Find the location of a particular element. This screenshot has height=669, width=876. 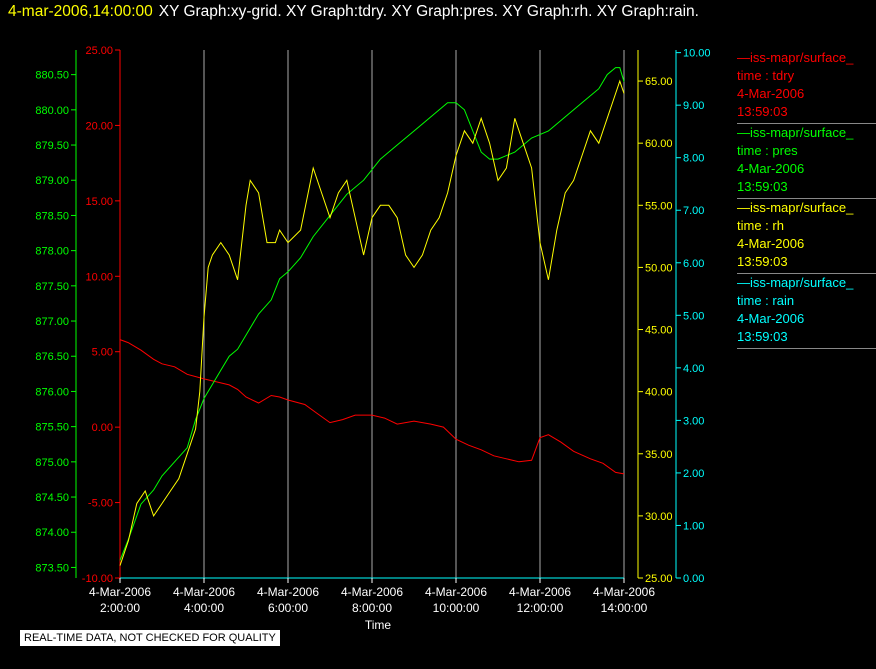

tdry-tick-label: 5.00 is located at coordinates (102, 353).